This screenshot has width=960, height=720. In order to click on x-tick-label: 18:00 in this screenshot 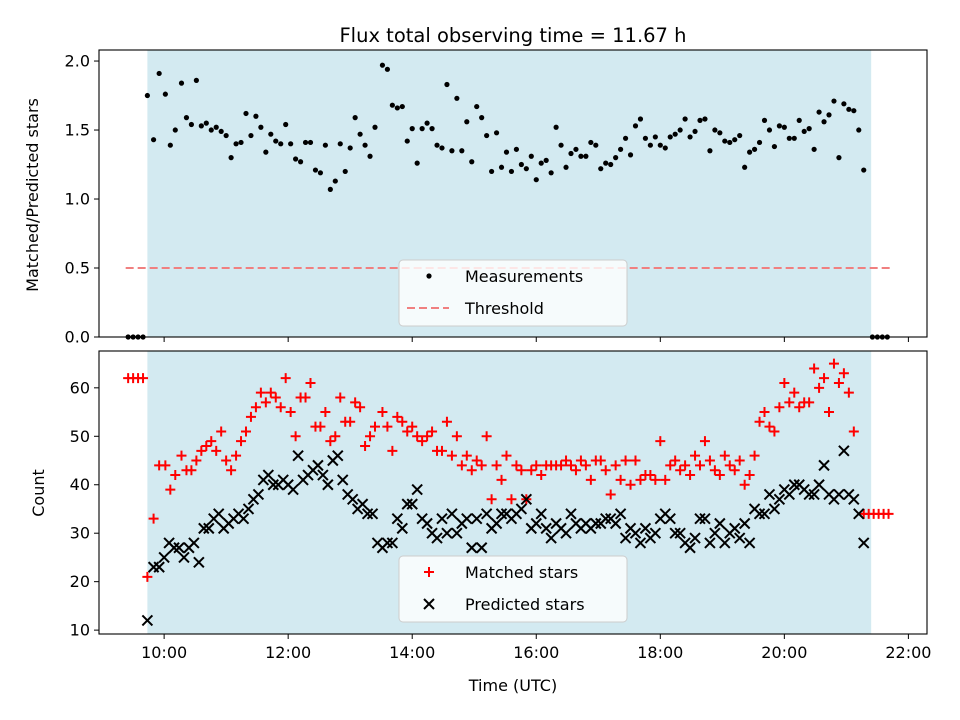, I will do `click(660, 652)`.